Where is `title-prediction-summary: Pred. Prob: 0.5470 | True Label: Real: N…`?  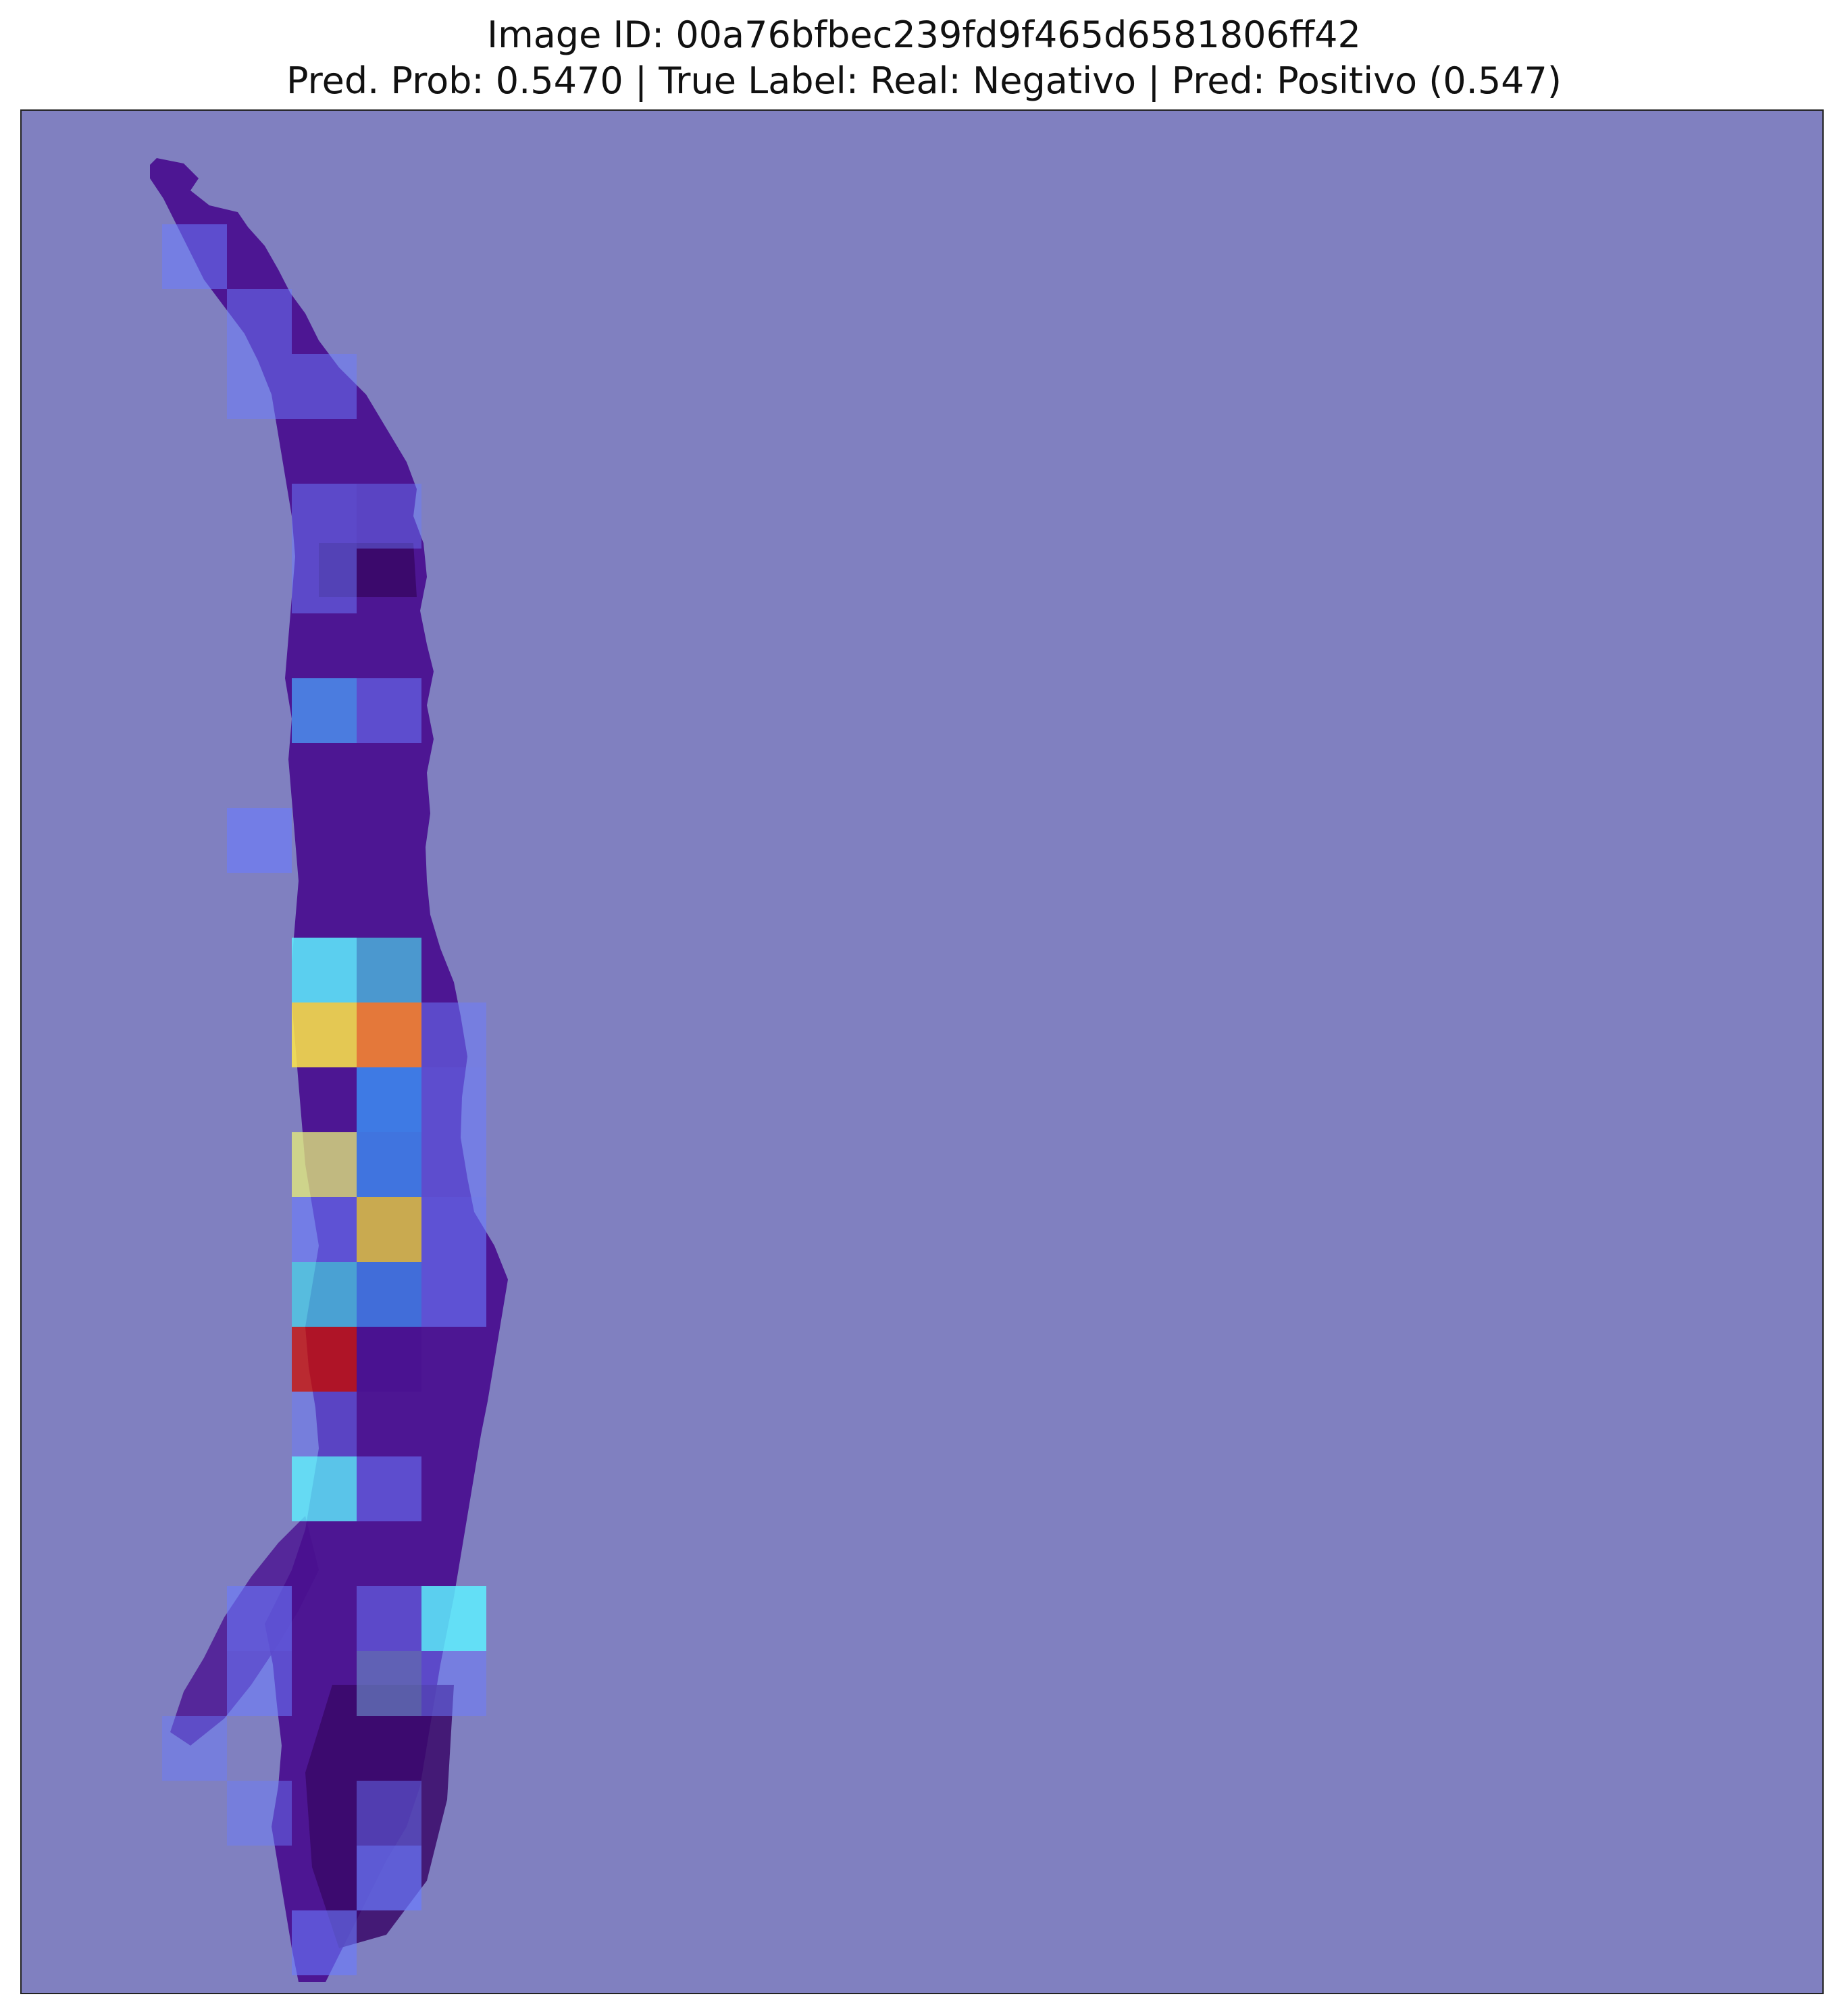
title-prediction-summary: Pred. Prob: 0.5470 | True Label: Real: N… is located at coordinates (924, 80).